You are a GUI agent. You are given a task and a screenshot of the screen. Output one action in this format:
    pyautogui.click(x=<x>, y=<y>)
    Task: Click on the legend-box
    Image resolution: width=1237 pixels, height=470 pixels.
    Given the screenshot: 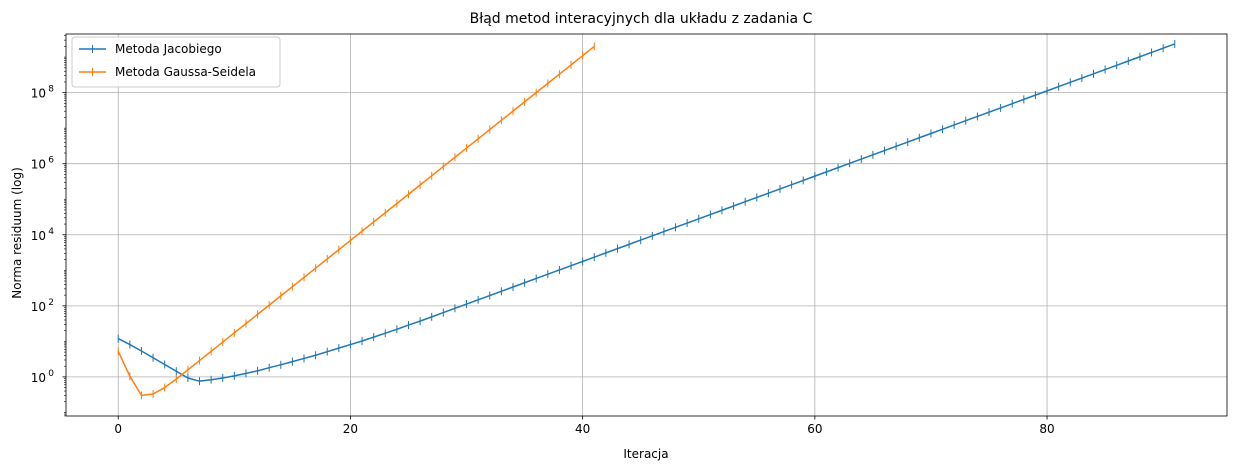 What is the action you would take?
    pyautogui.click(x=176, y=62)
    